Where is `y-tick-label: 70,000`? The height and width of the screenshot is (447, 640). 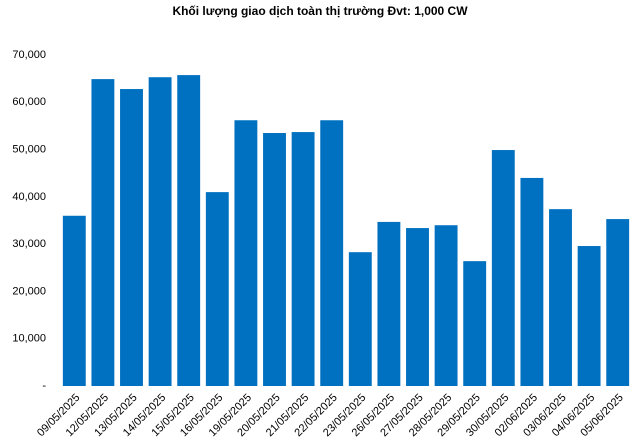
y-tick-label: 70,000 is located at coordinates (29, 55).